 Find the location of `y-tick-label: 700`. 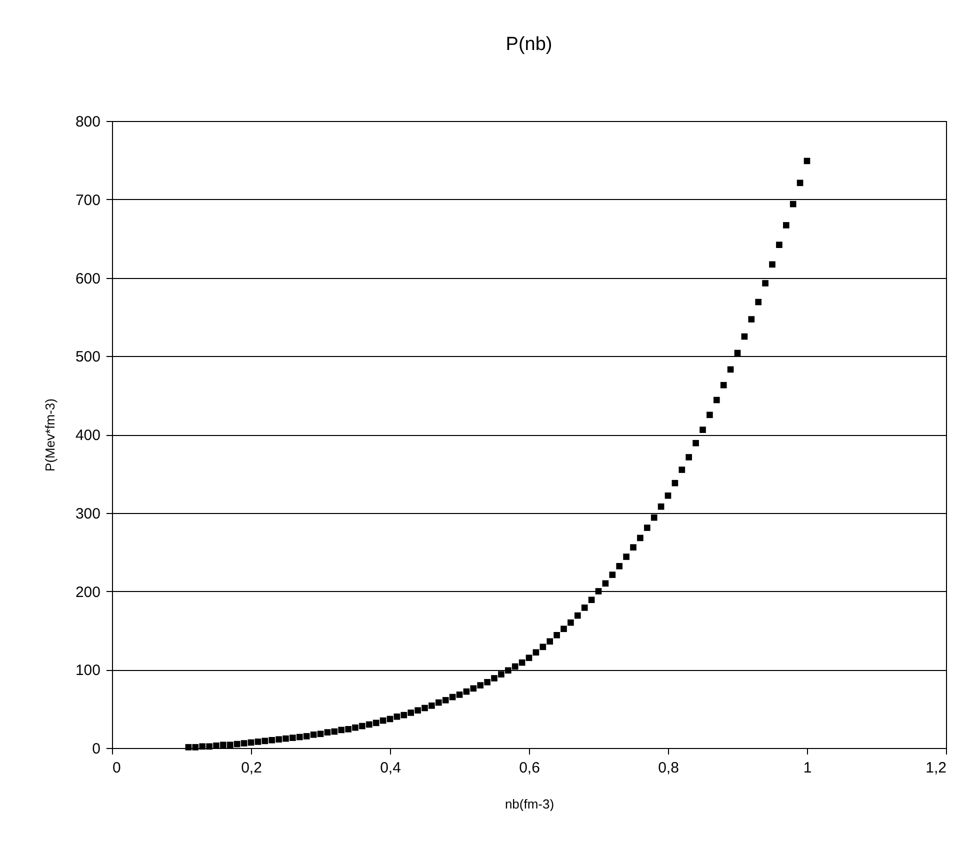

y-tick-label: 700 is located at coordinates (87, 200).